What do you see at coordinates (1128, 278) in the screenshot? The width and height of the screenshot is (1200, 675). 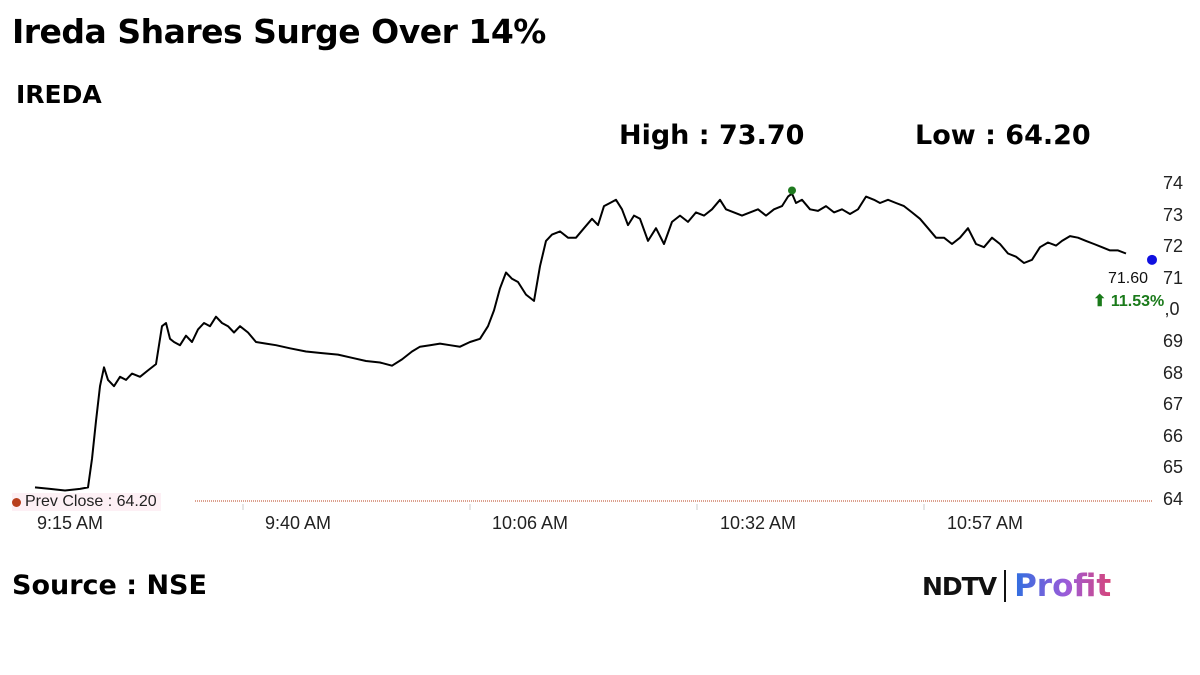 I see `last-price-label: 71.60` at bounding box center [1128, 278].